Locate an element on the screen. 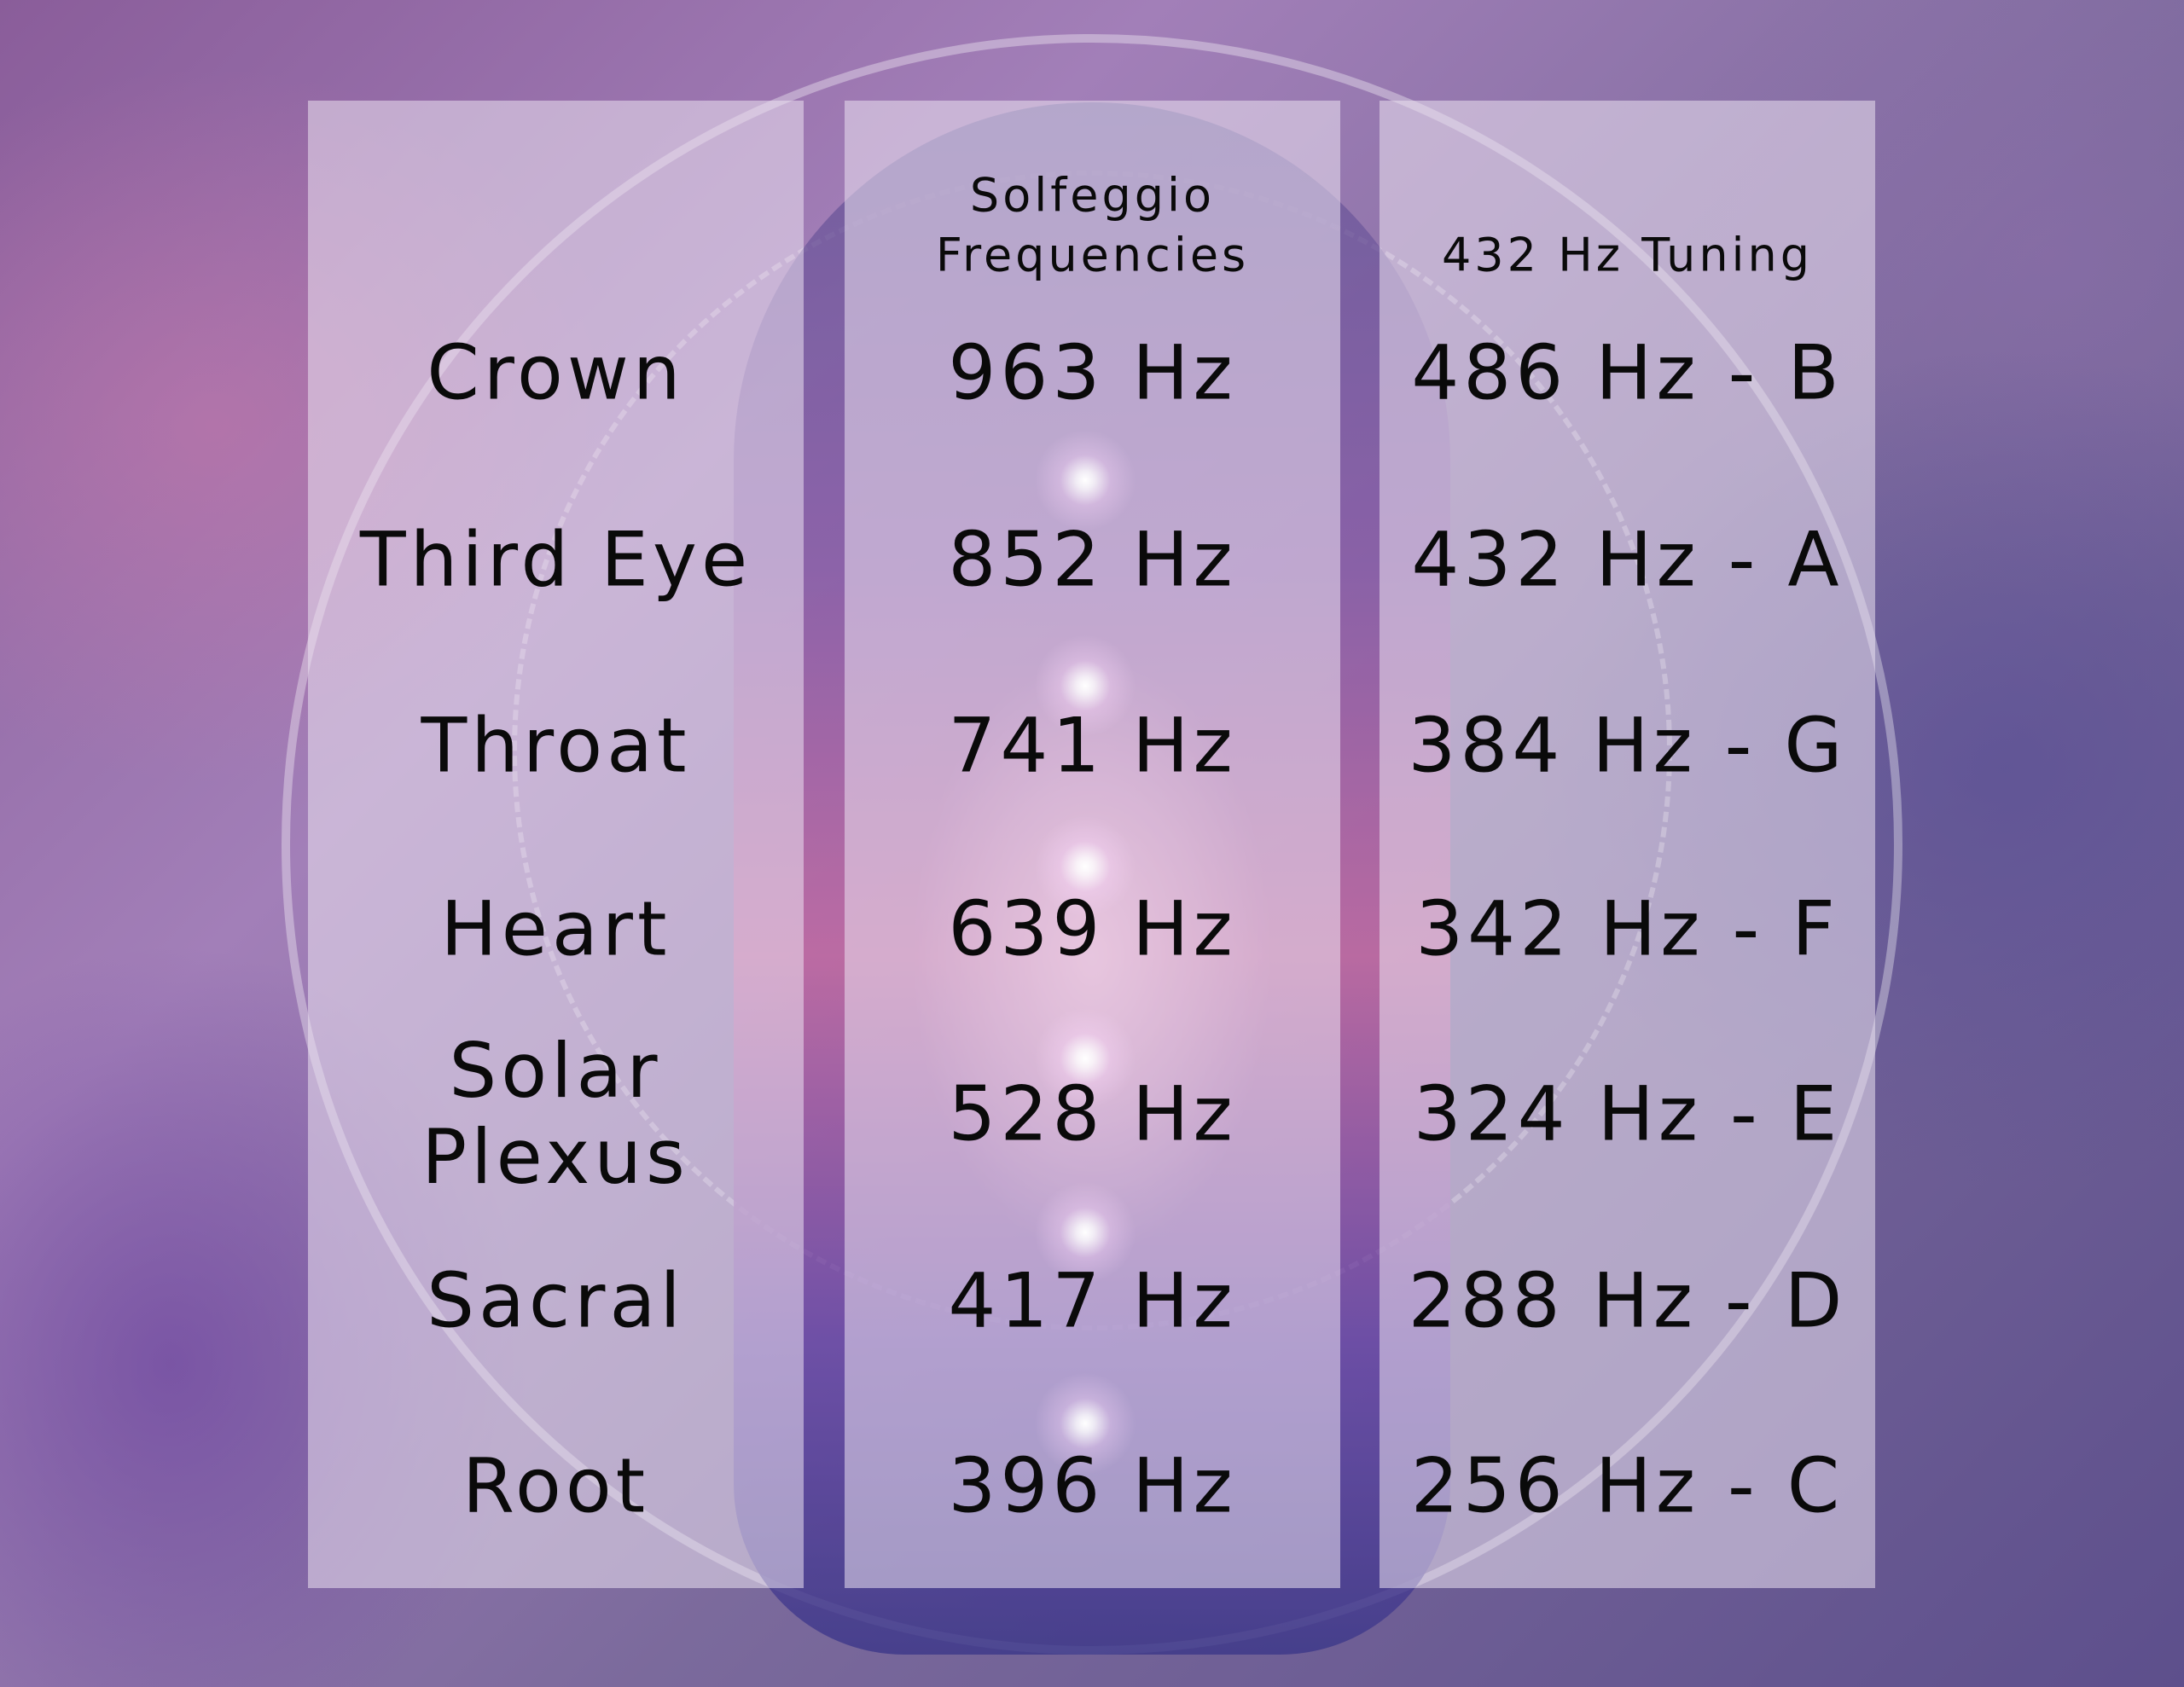 The image size is (2184, 1687). solfeggio-frequency: 741 Hz is located at coordinates (1093, 745).